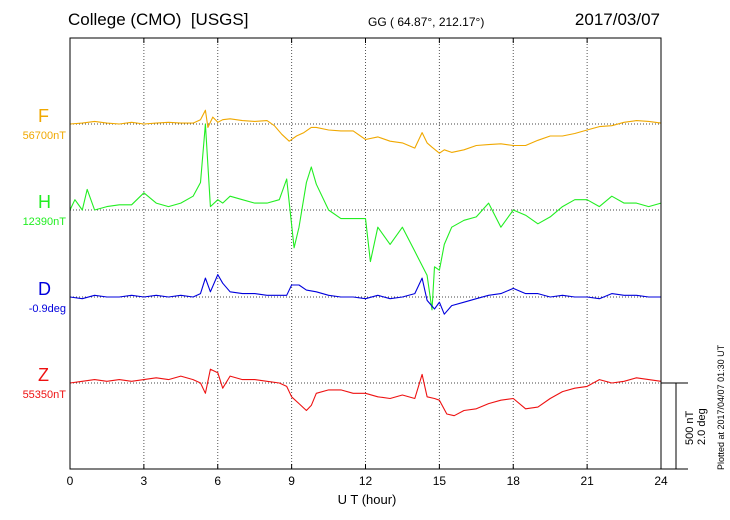 The image size is (730, 520). Describe the element at coordinates (365, 392) in the screenshot. I see `series-line-Z` at that location.